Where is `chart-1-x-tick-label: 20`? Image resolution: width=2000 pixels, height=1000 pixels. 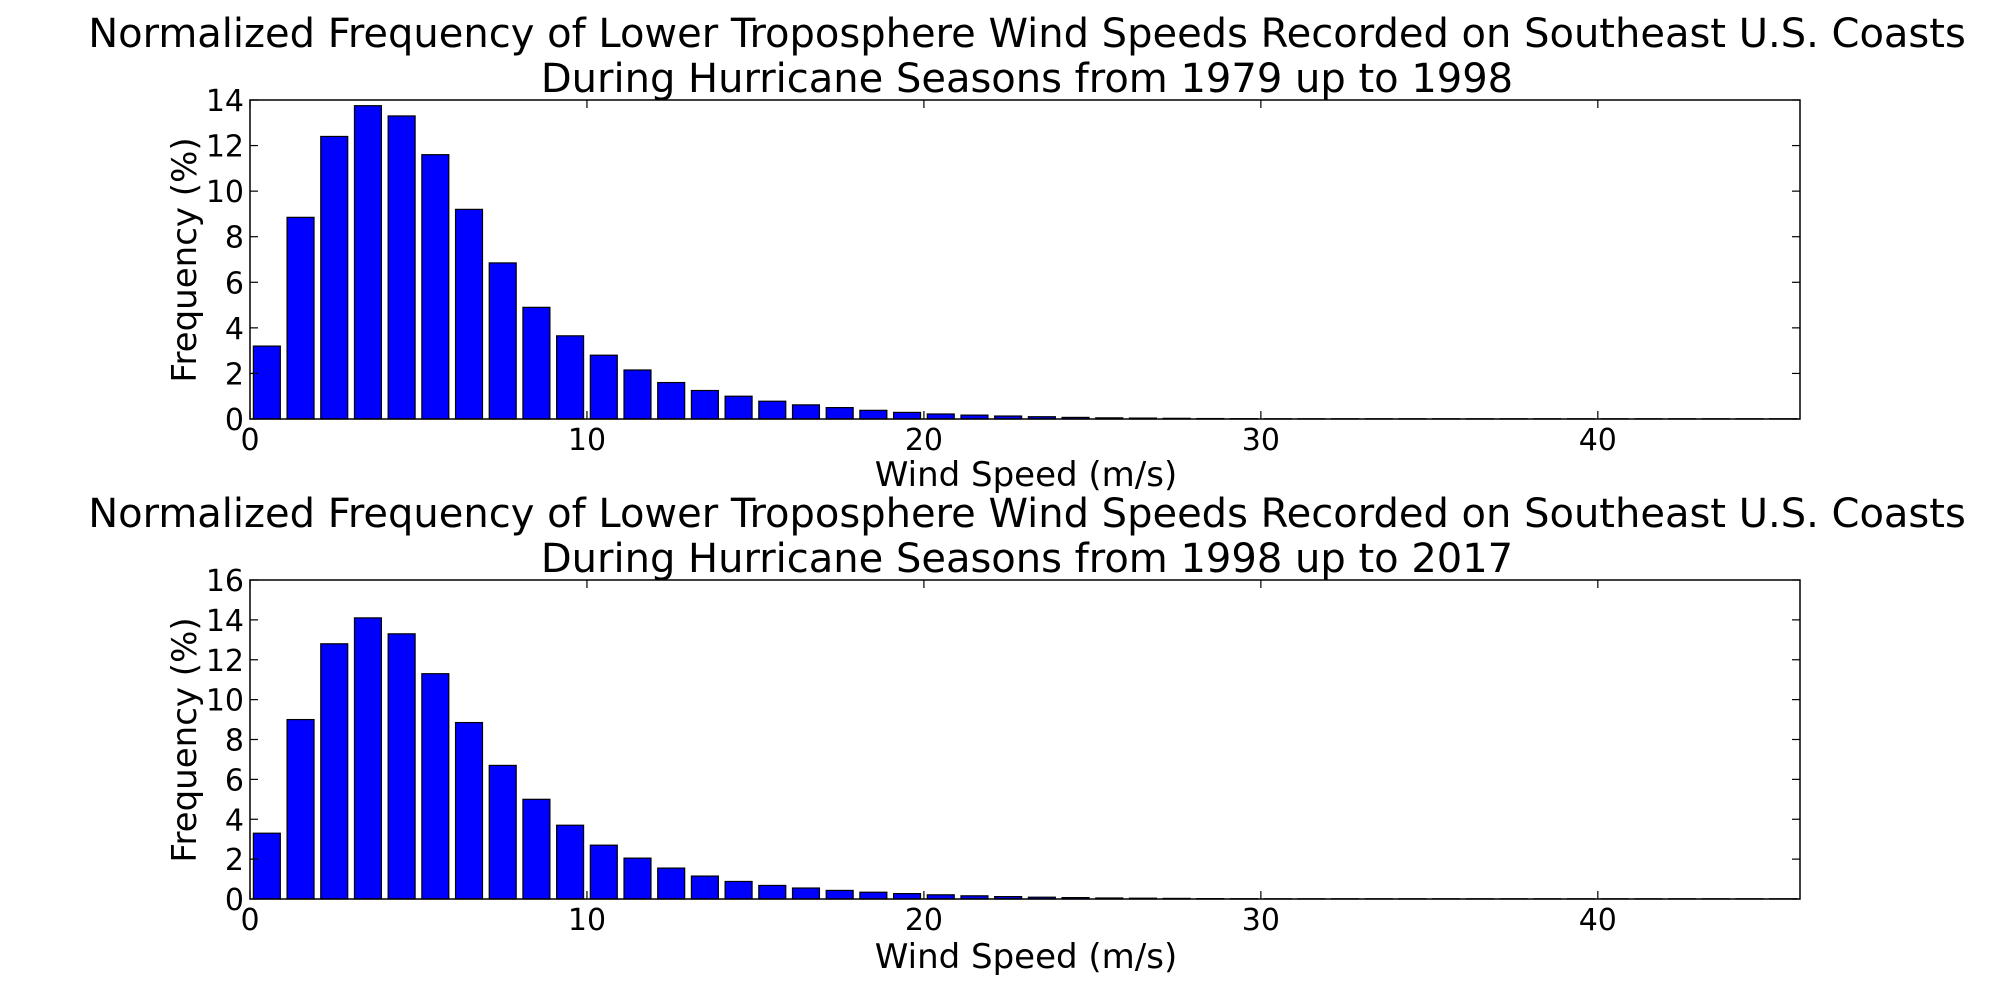
chart-1-x-tick-label: 20 is located at coordinates (924, 440).